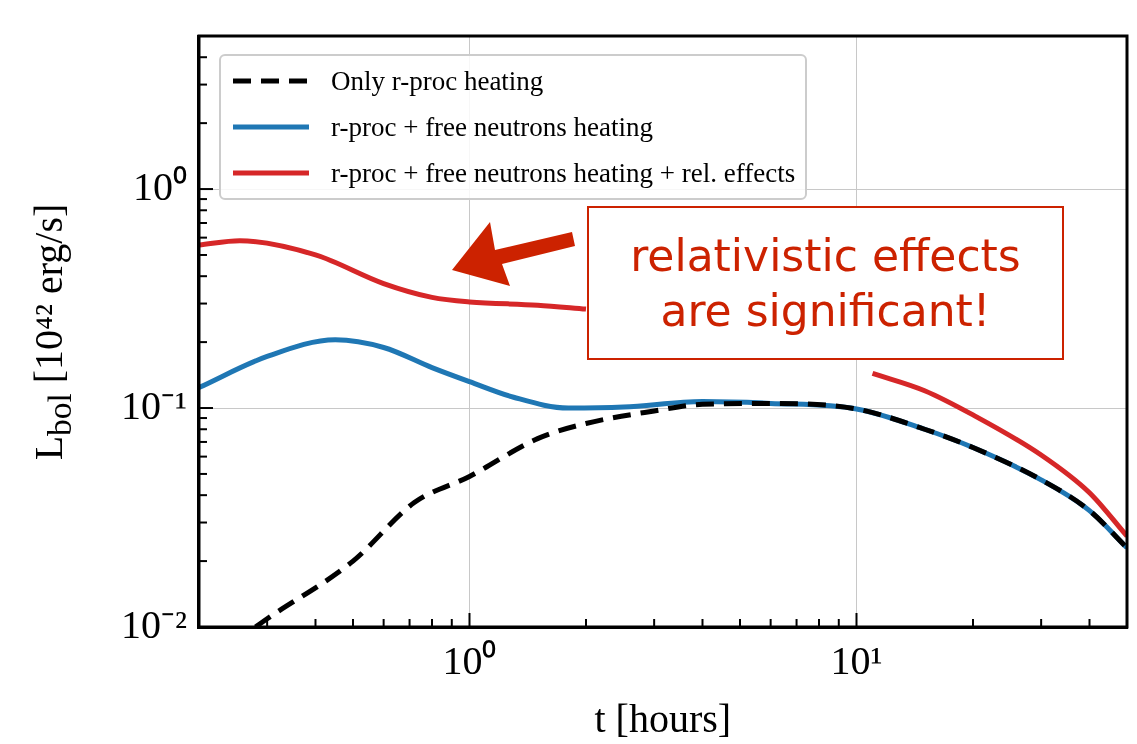 Image resolution: width=1137 pixels, height=744 pixels. I want to click on y-tick-label: 10⁰, so click(159, 186).